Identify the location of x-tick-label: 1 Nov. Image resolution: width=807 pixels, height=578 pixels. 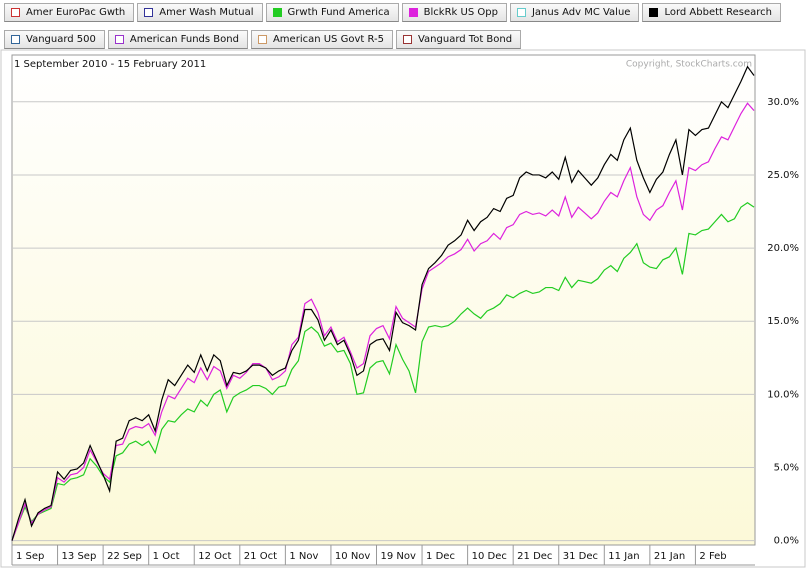
(303, 556).